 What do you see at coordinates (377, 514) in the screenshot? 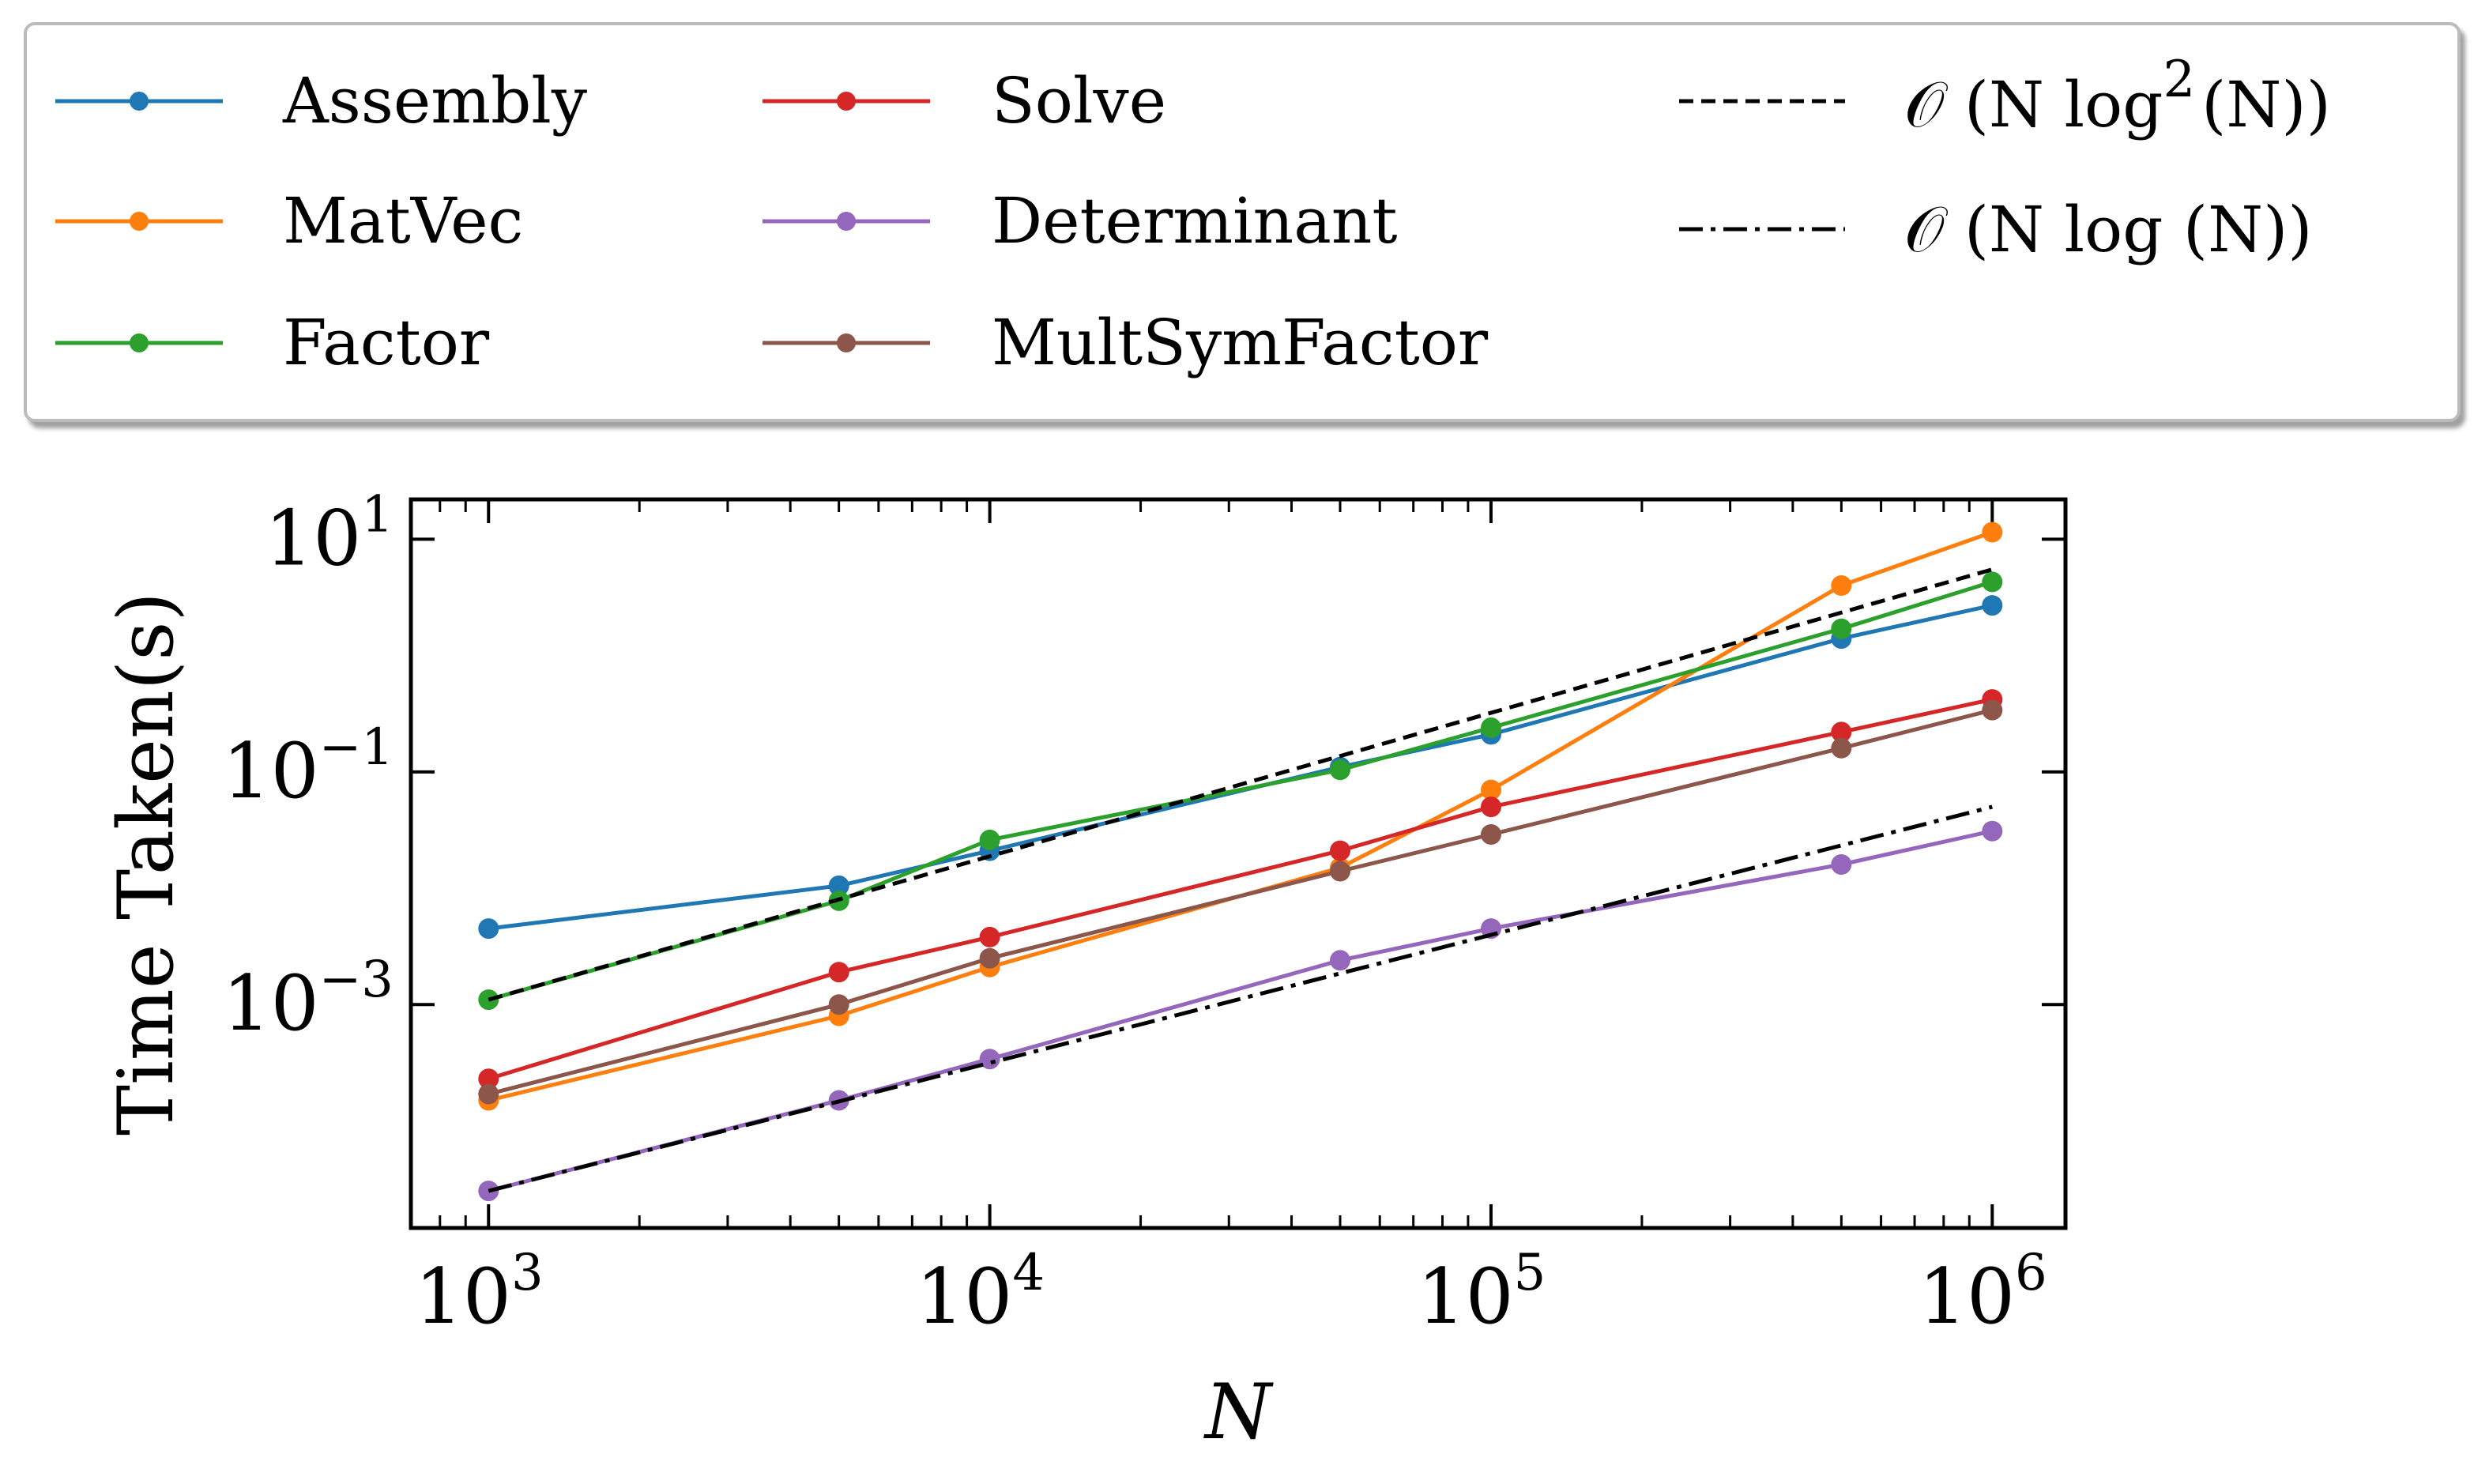
I see `y-tick-label-exp: 1` at bounding box center [377, 514].